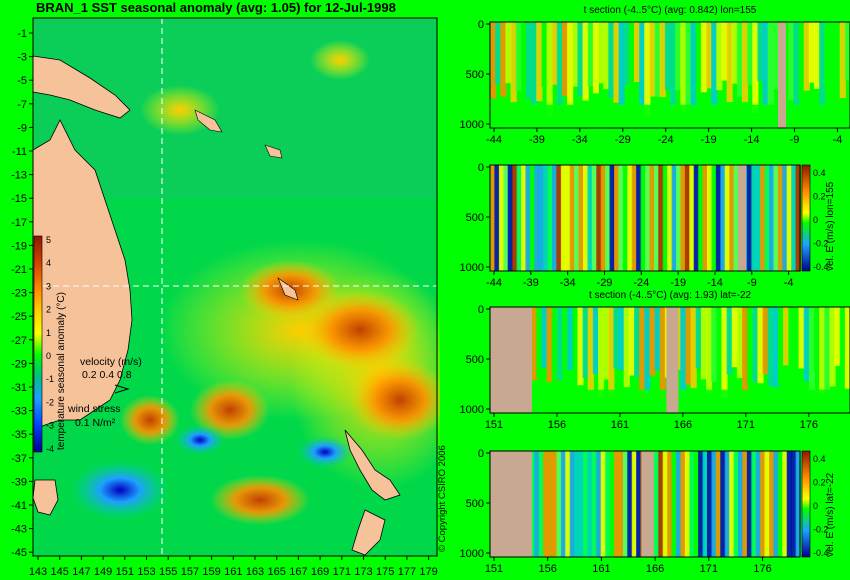 This screenshot has width=850, height=580. I want to click on section-x-tick: 176, so click(809, 425).